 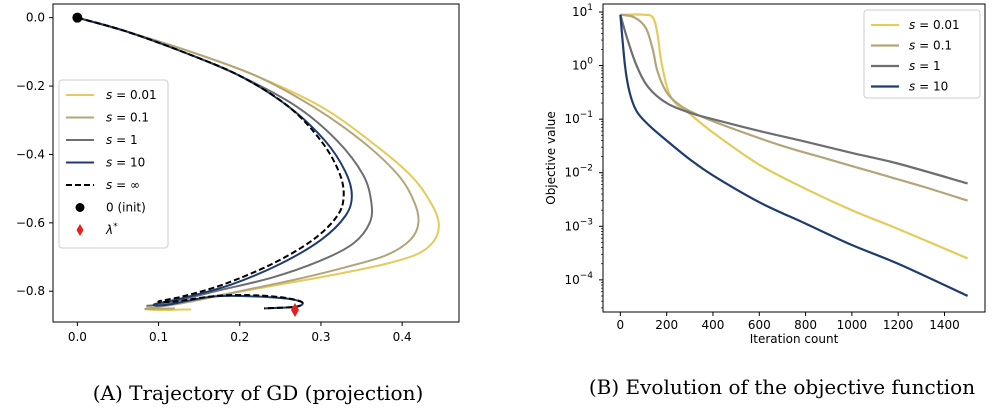 I want to click on y-tick-label: −0.2, so click(x=30, y=86).